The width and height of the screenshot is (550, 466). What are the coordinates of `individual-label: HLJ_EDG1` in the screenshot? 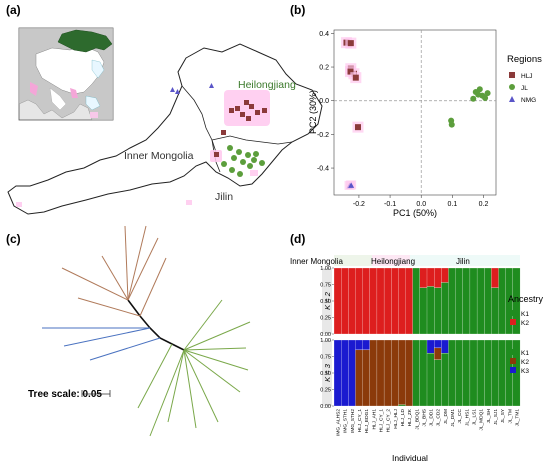 It's located at (367, 421).